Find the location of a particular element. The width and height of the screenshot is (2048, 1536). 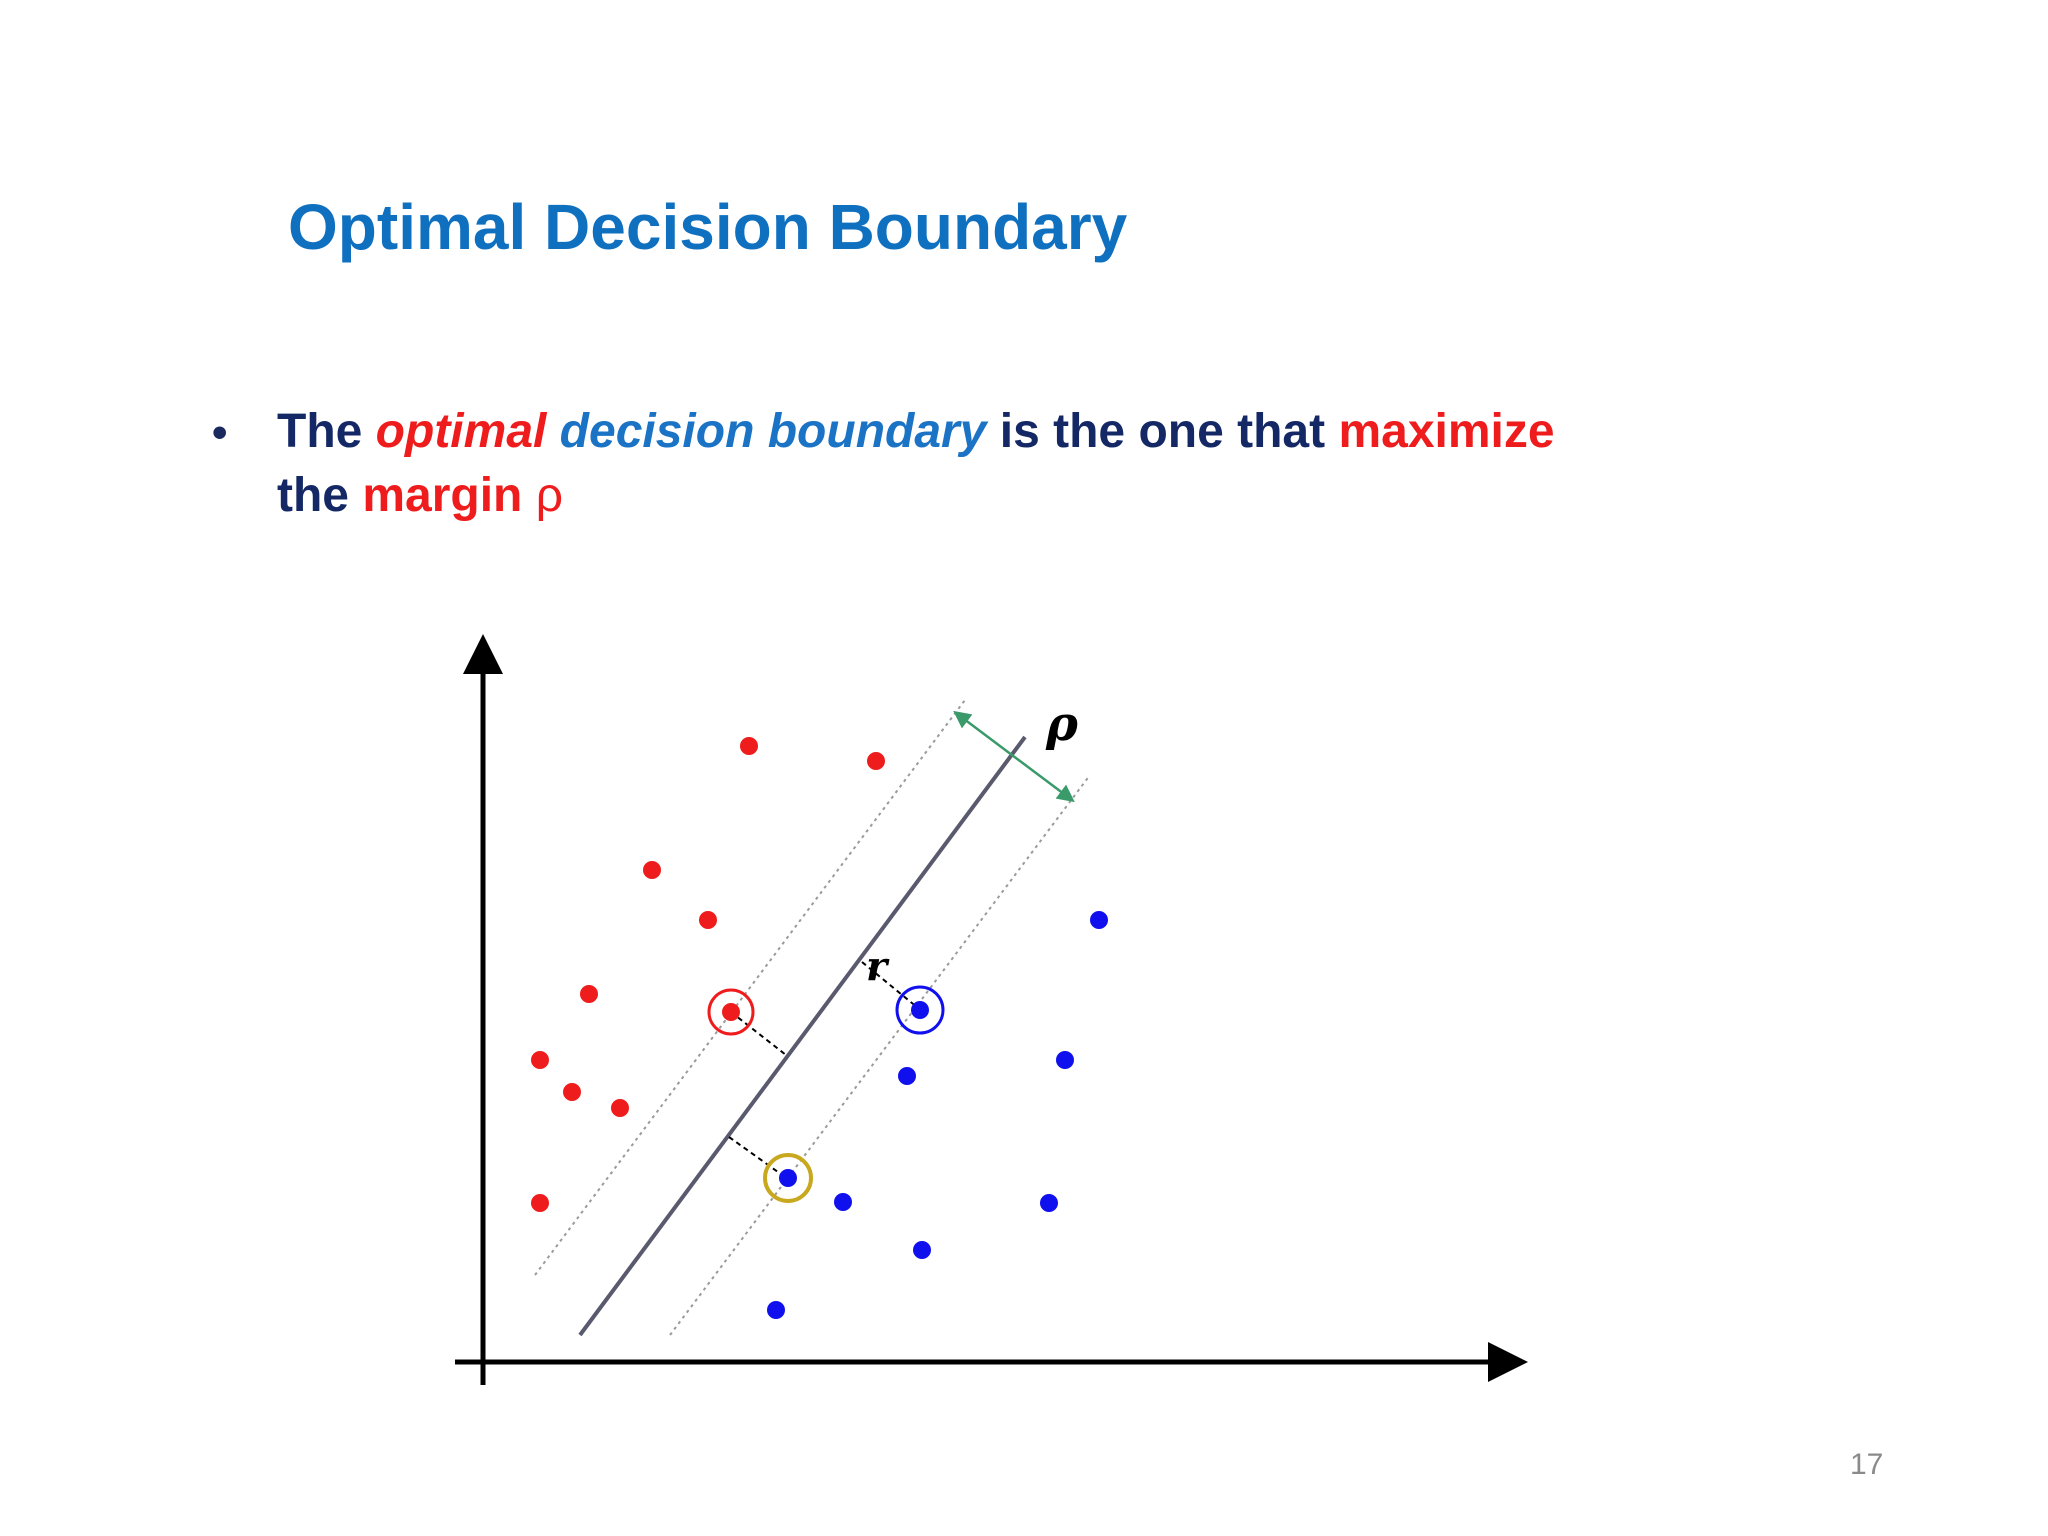

margin-line-lower is located at coordinates (880, 1055).